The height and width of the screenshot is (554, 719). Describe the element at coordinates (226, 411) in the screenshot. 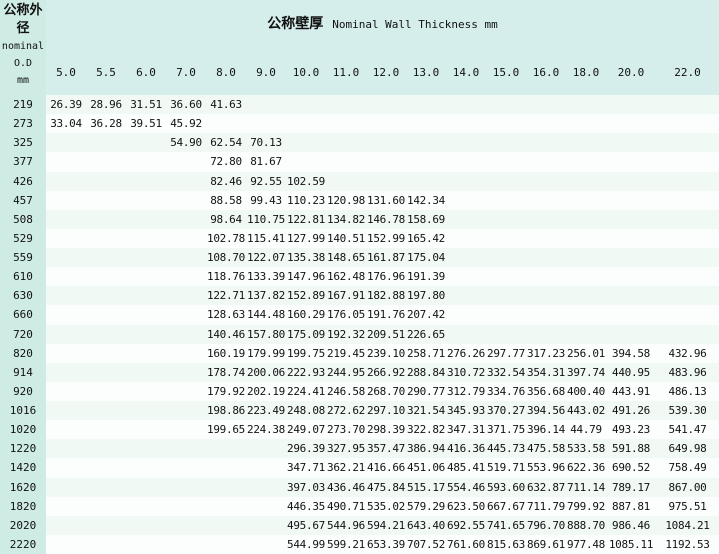

I see `table-cell: 198.86` at that location.